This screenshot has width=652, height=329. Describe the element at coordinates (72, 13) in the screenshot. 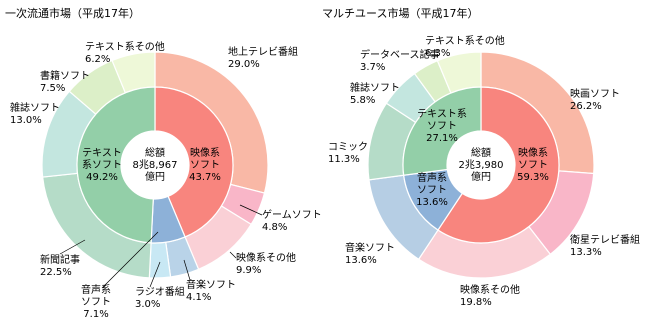

I see `chart-title: 一次流通市場（平成17年）` at that location.